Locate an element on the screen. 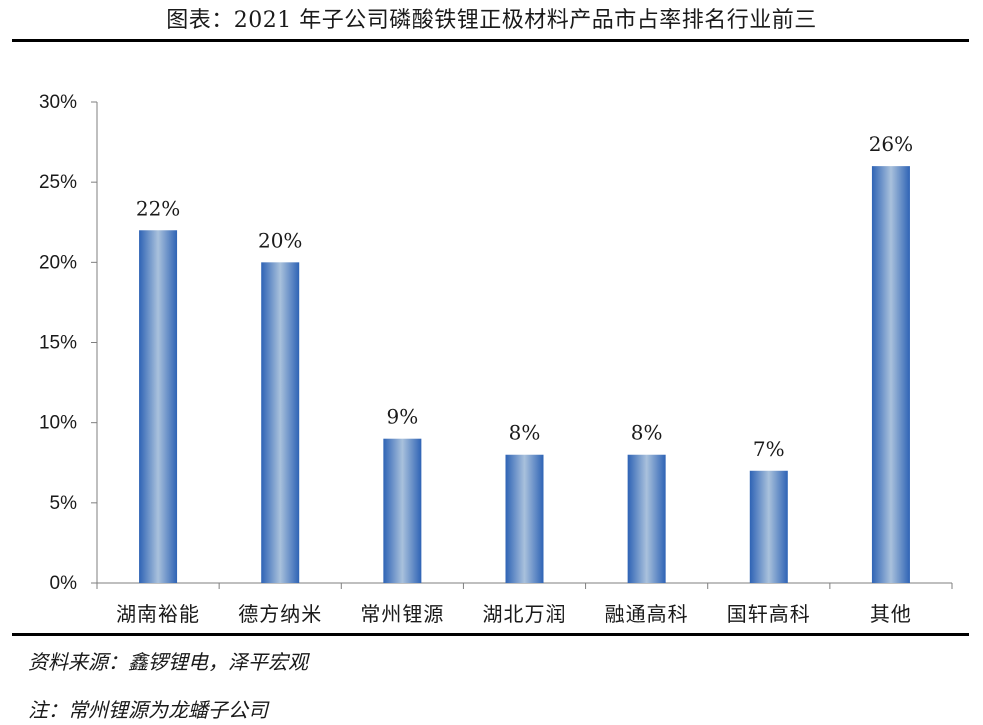 Image resolution: width=983 pixels, height=725 pixels. data-label: 9% is located at coordinates (402, 417).